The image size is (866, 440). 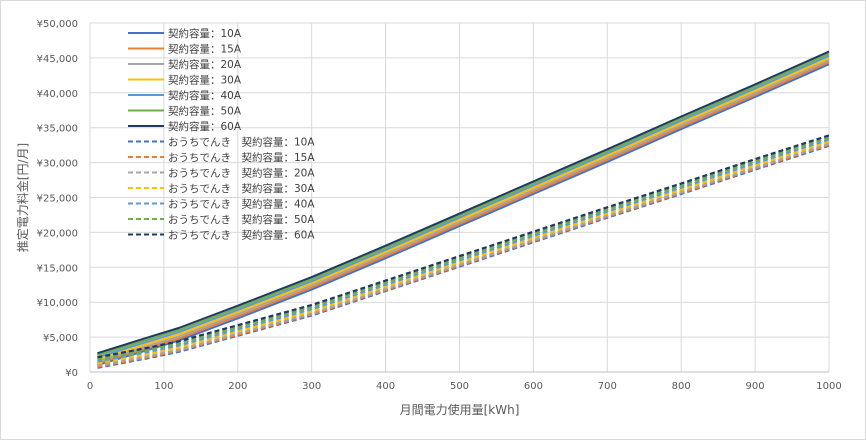 I want to click on x-tick-label: 400, so click(x=385, y=386).